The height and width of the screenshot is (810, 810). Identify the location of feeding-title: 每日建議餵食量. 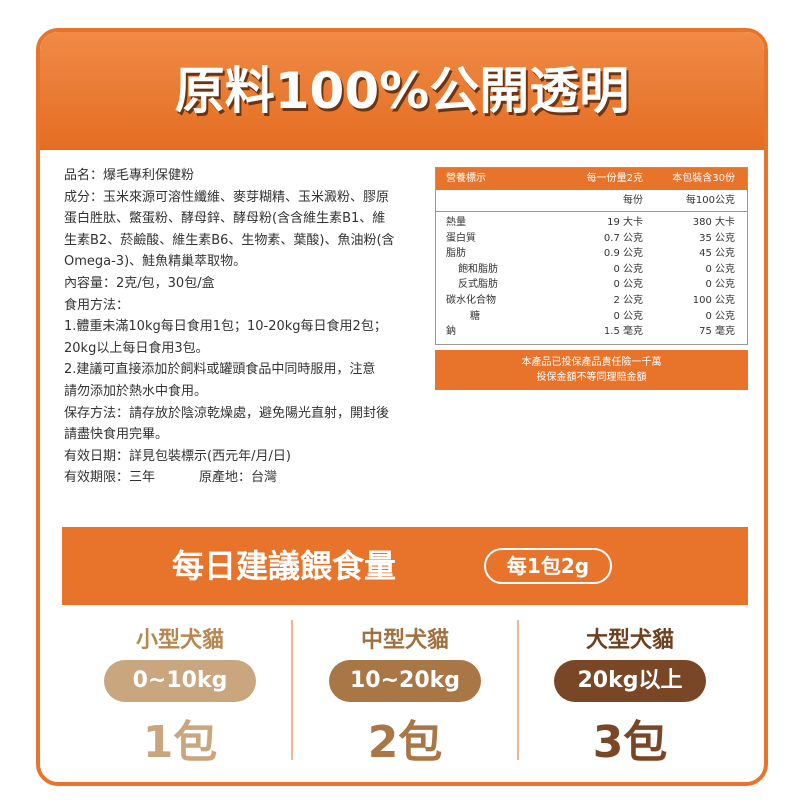
(284, 566).